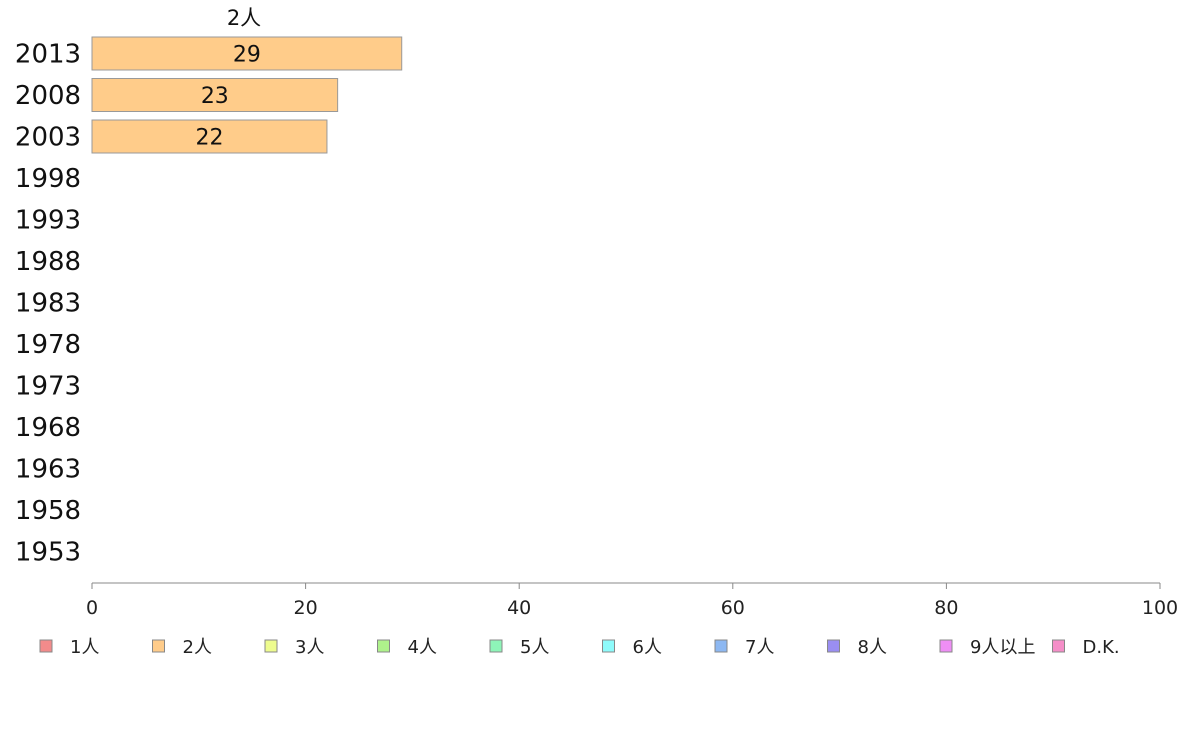  What do you see at coordinates (48, 179) in the screenshot?
I see `y-tick-label: 1998` at bounding box center [48, 179].